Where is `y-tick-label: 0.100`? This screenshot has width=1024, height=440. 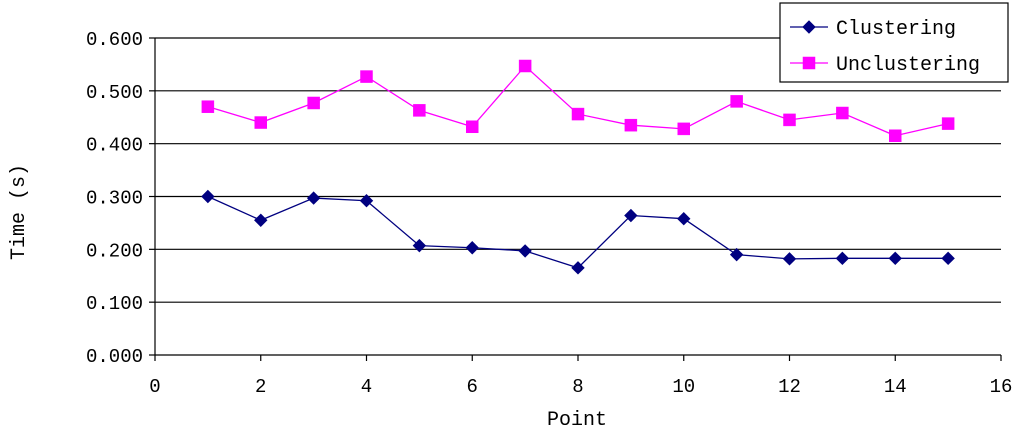 y-tick-label: 0.100 is located at coordinates (114, 304).